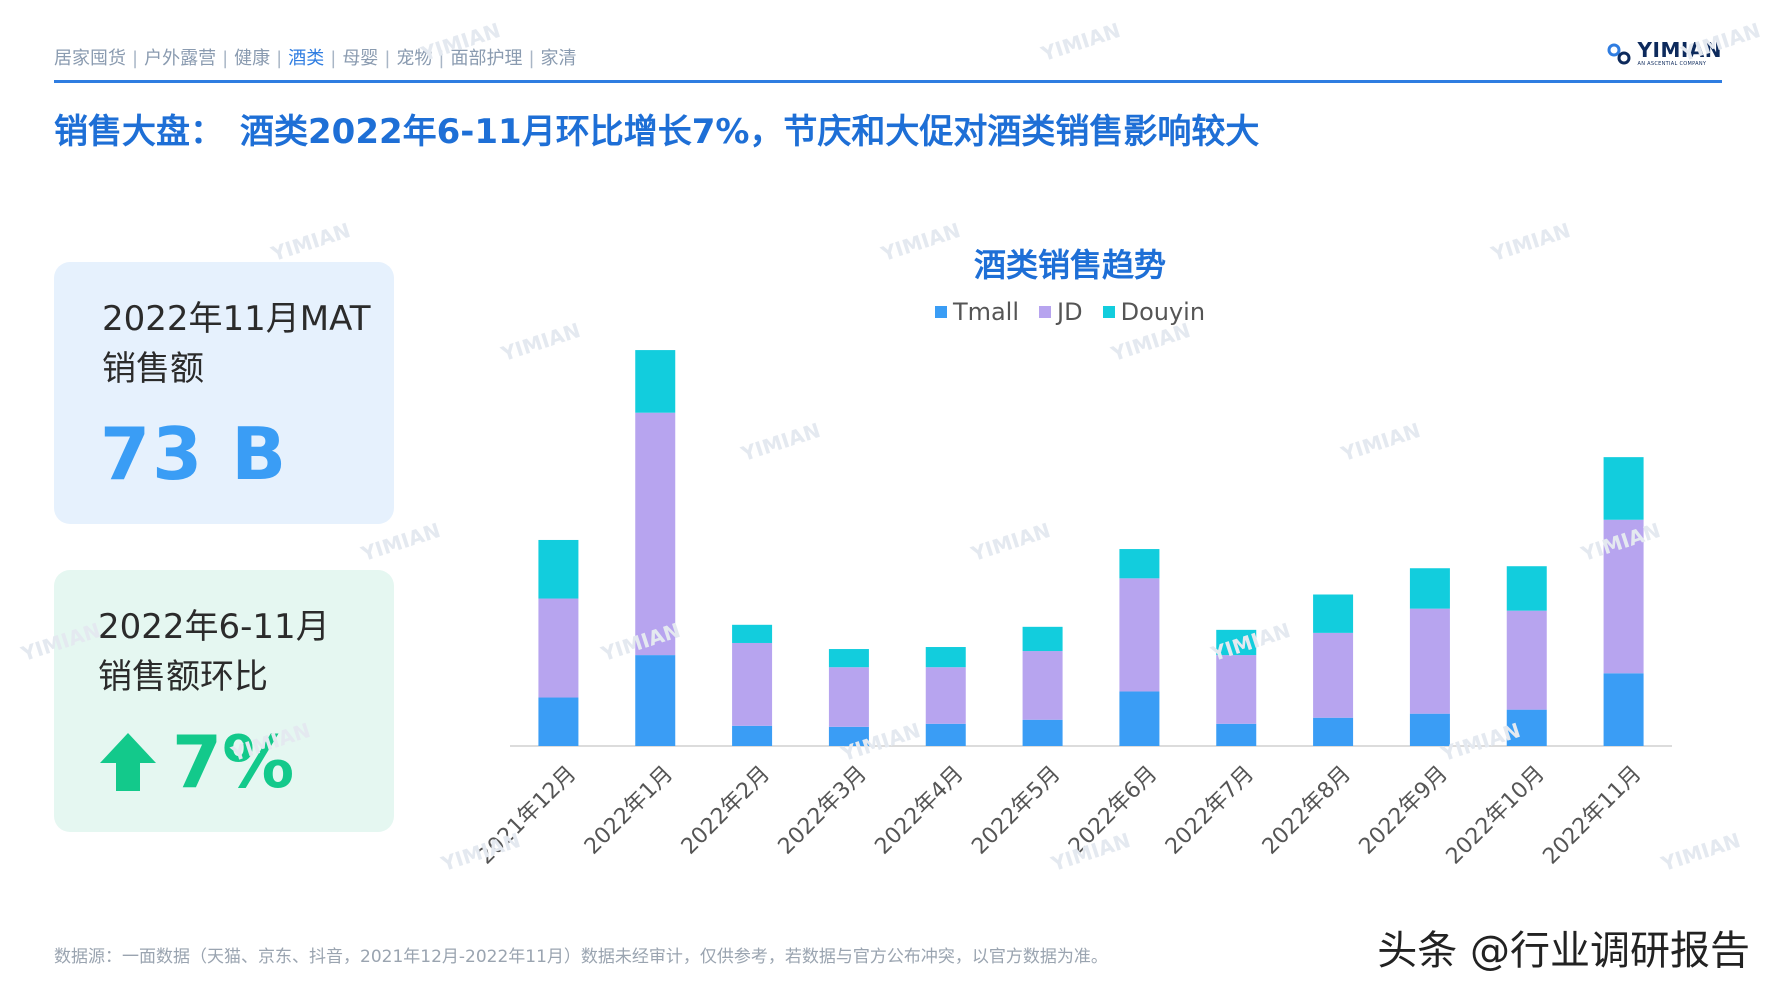 The width and height of the screenshot is (1778, 1000). I want to click on legend-item: JD, so click(1061, 312).